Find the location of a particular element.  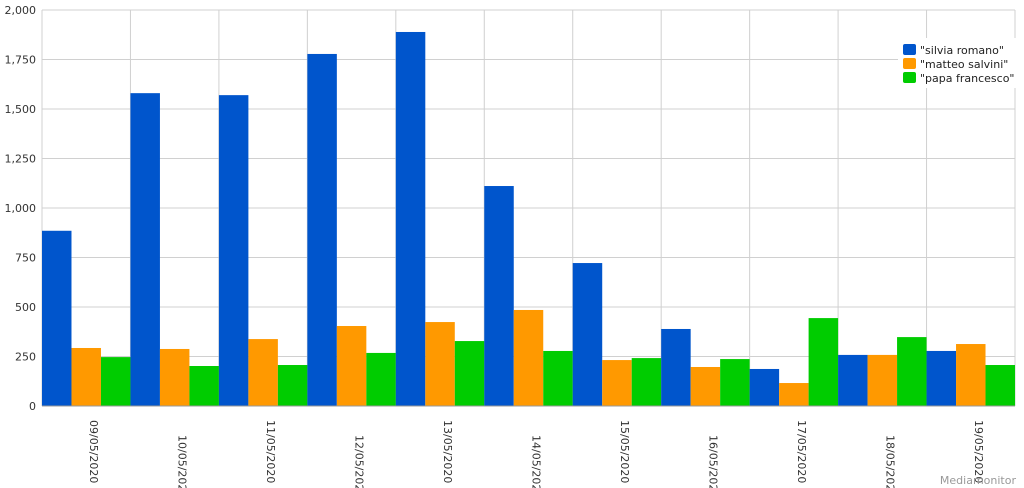

y-tick-label: 1,500 is located at coordinates (21, 109).